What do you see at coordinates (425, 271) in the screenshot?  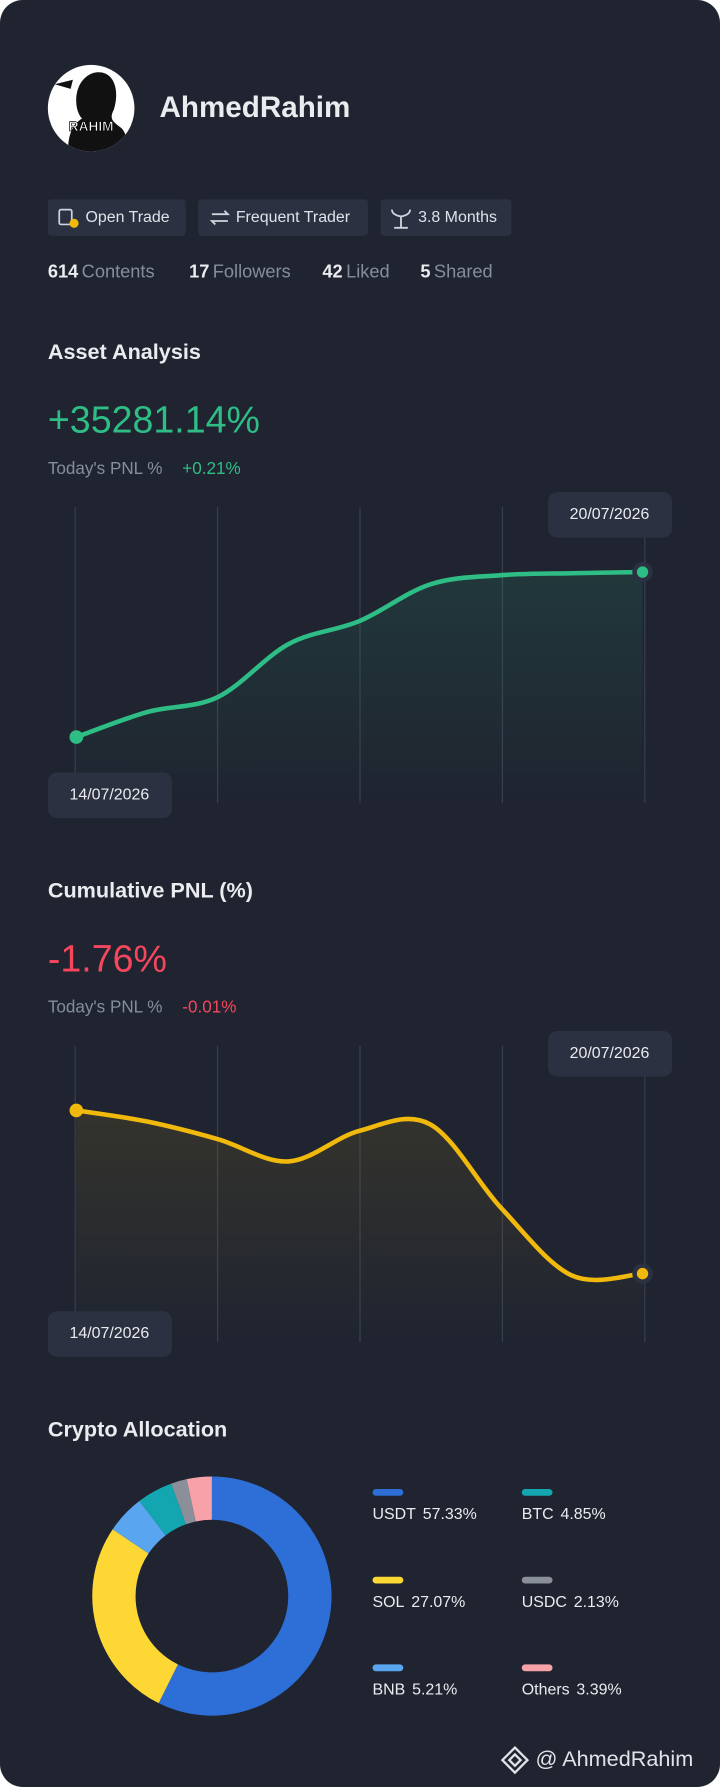 I see `stat-value: 5` at bounding box center [425, 271].